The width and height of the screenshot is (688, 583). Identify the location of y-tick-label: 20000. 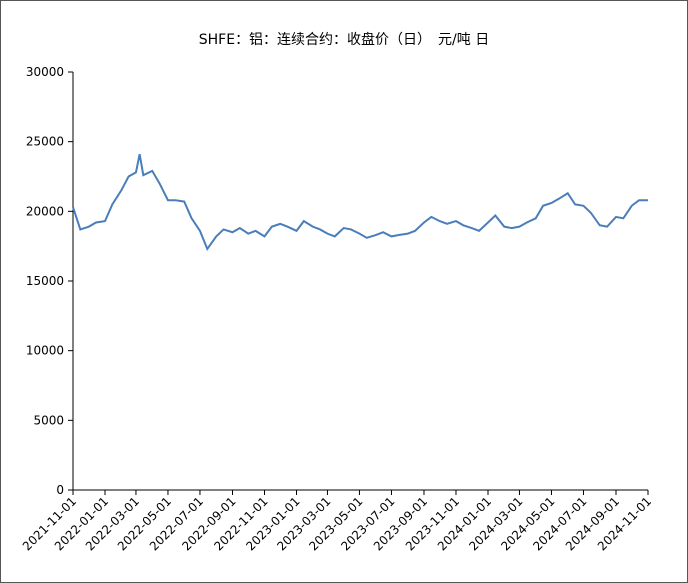
(45, 211).